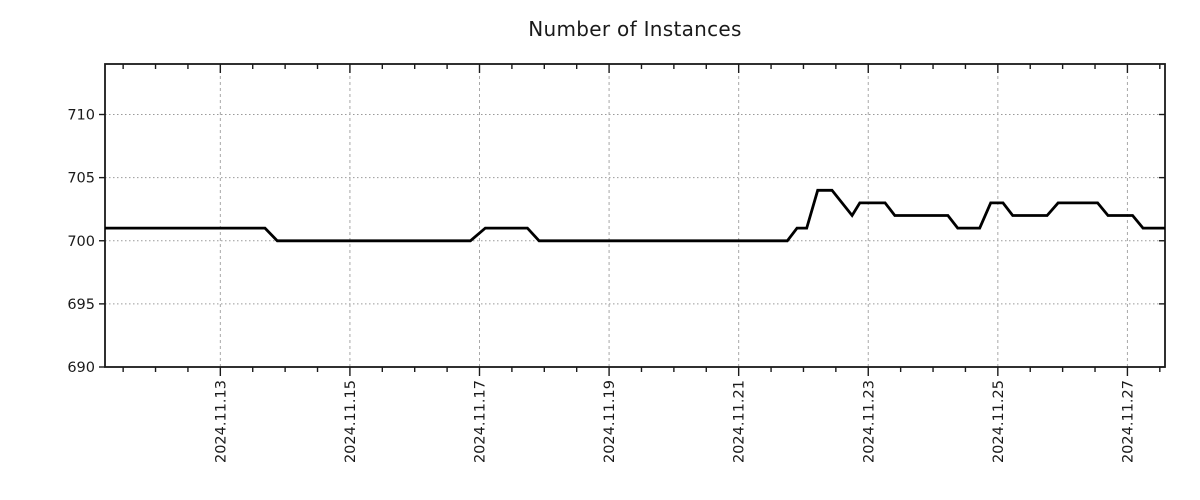 The image size is (1200, 500). I want to click on x-tick-label: 2024.11.19, so click(610, 421).